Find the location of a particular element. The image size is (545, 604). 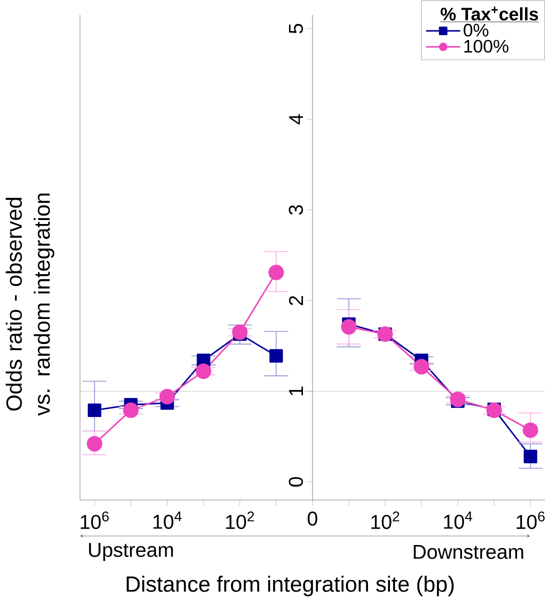

text: Upstream is located at coordinates (131, 552).